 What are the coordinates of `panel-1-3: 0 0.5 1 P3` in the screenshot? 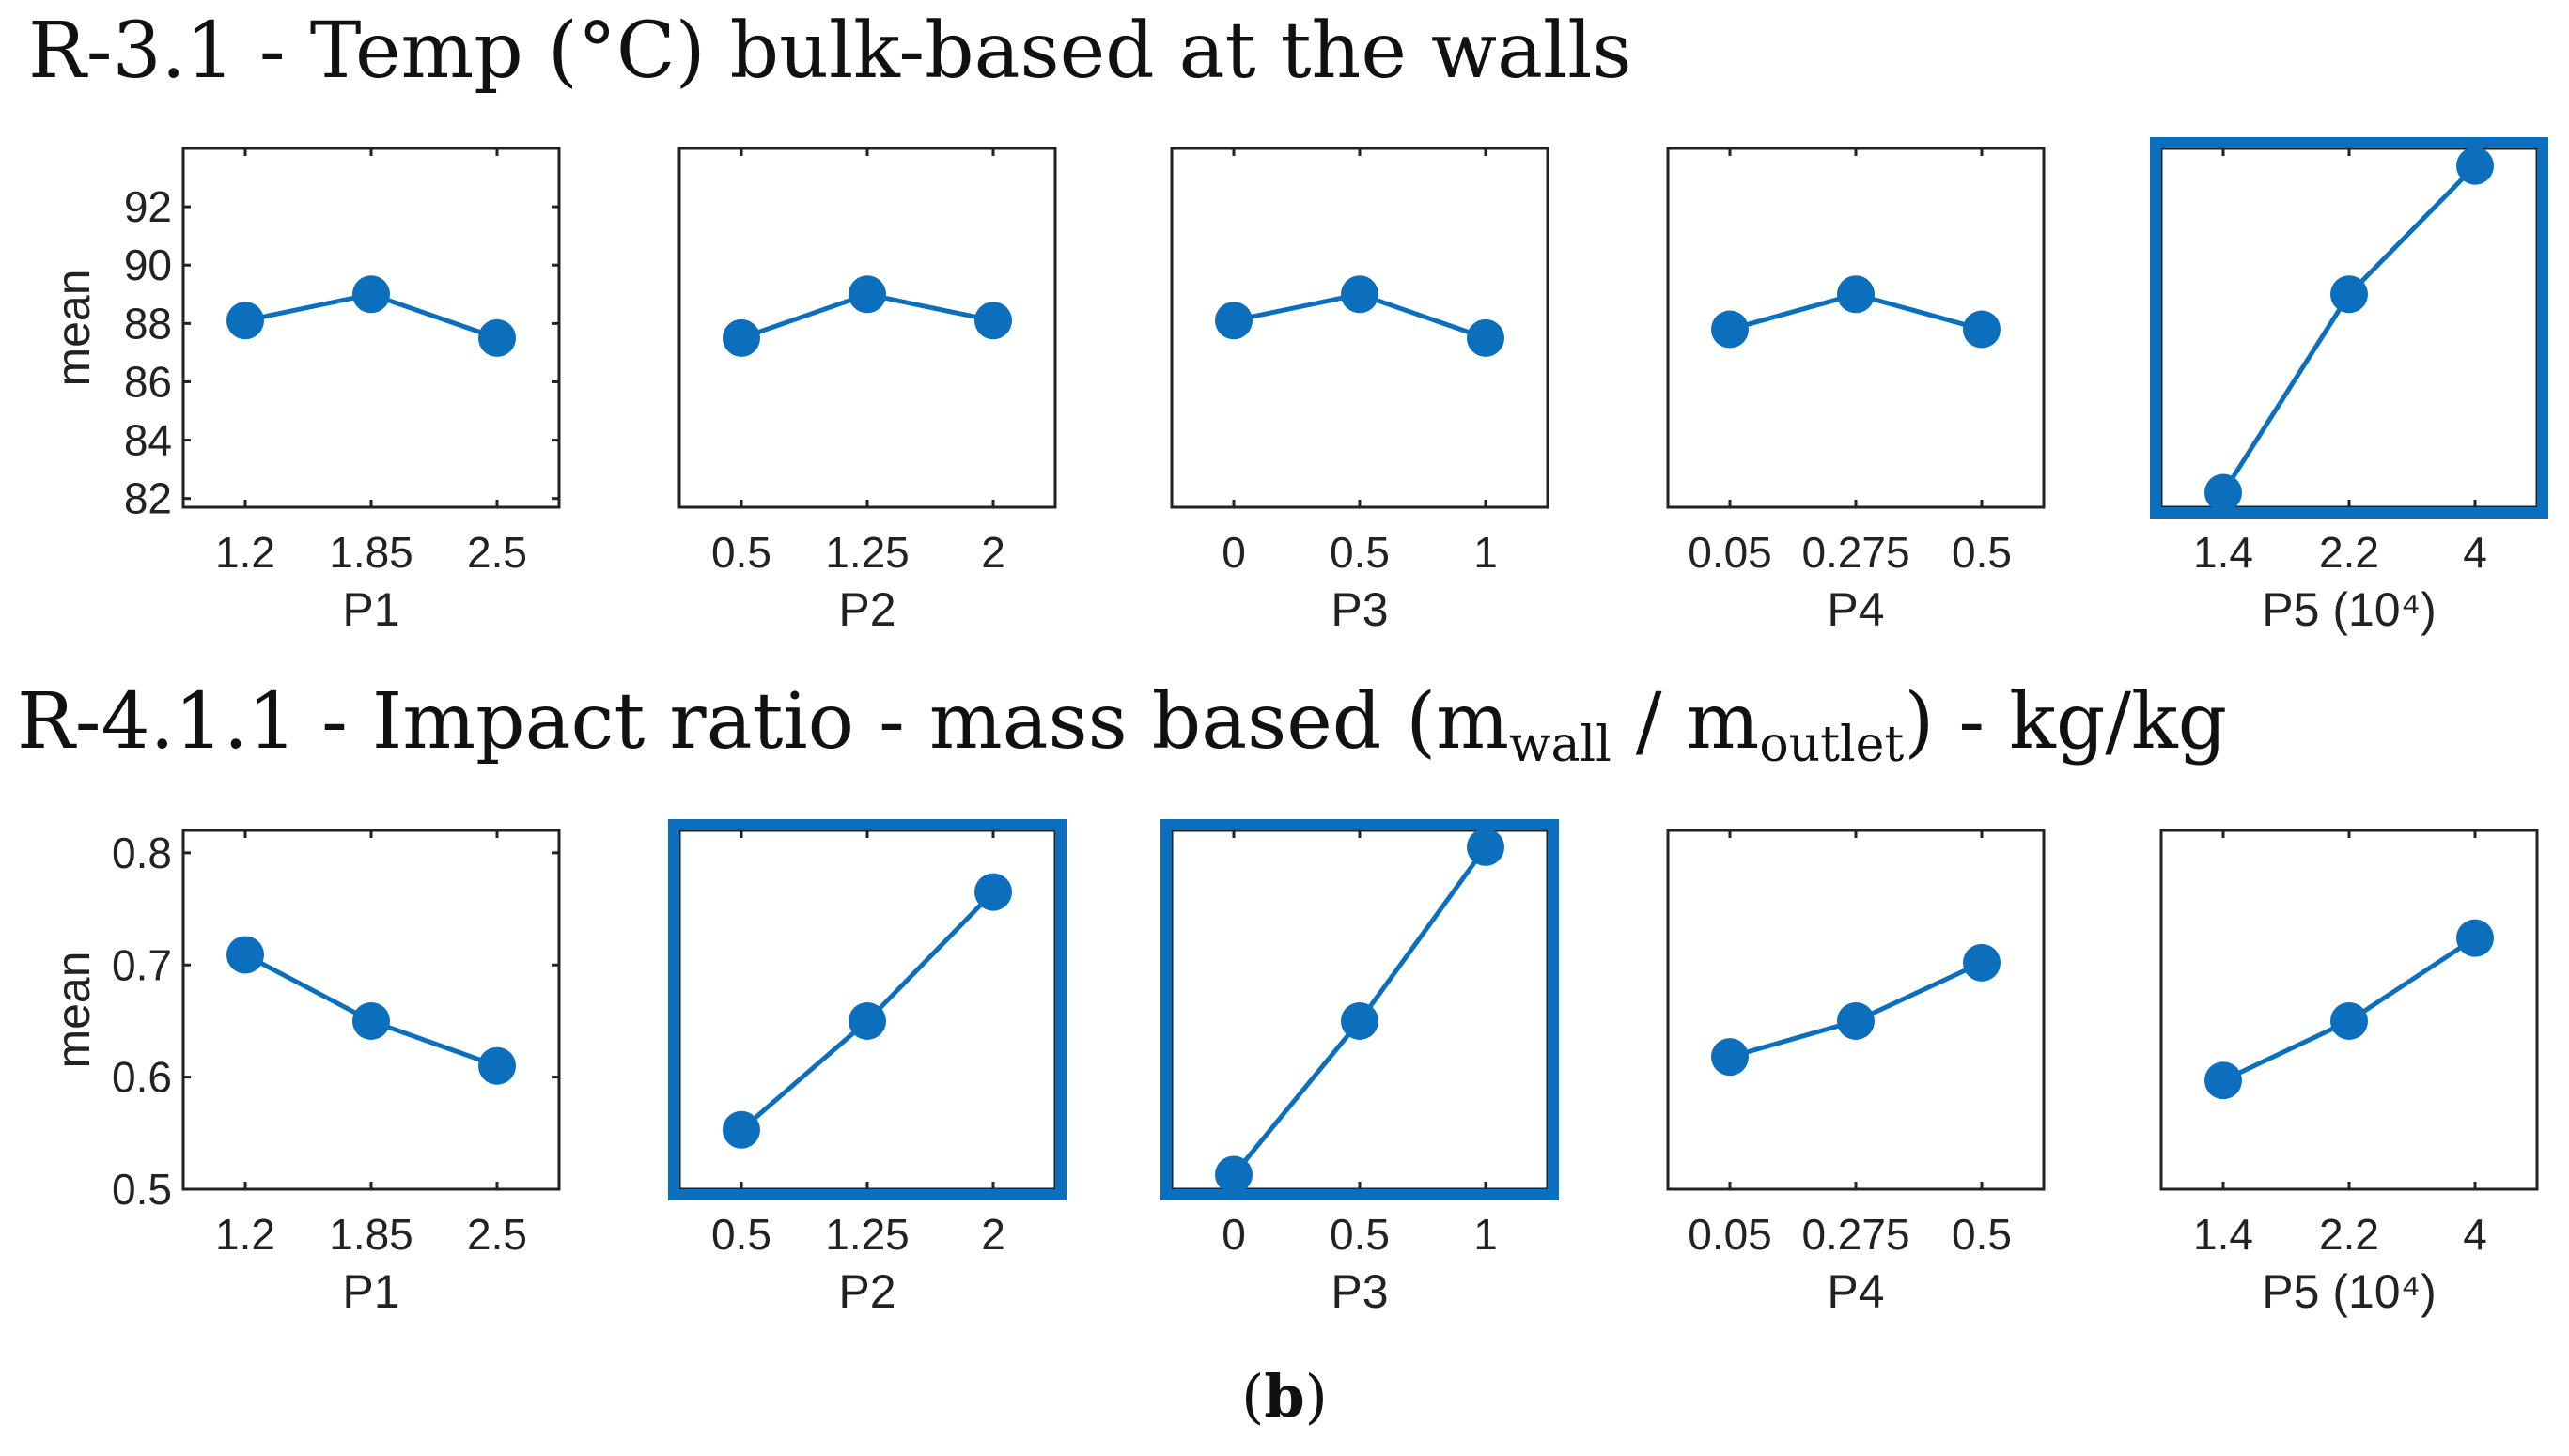 It's located at (1359, 391).